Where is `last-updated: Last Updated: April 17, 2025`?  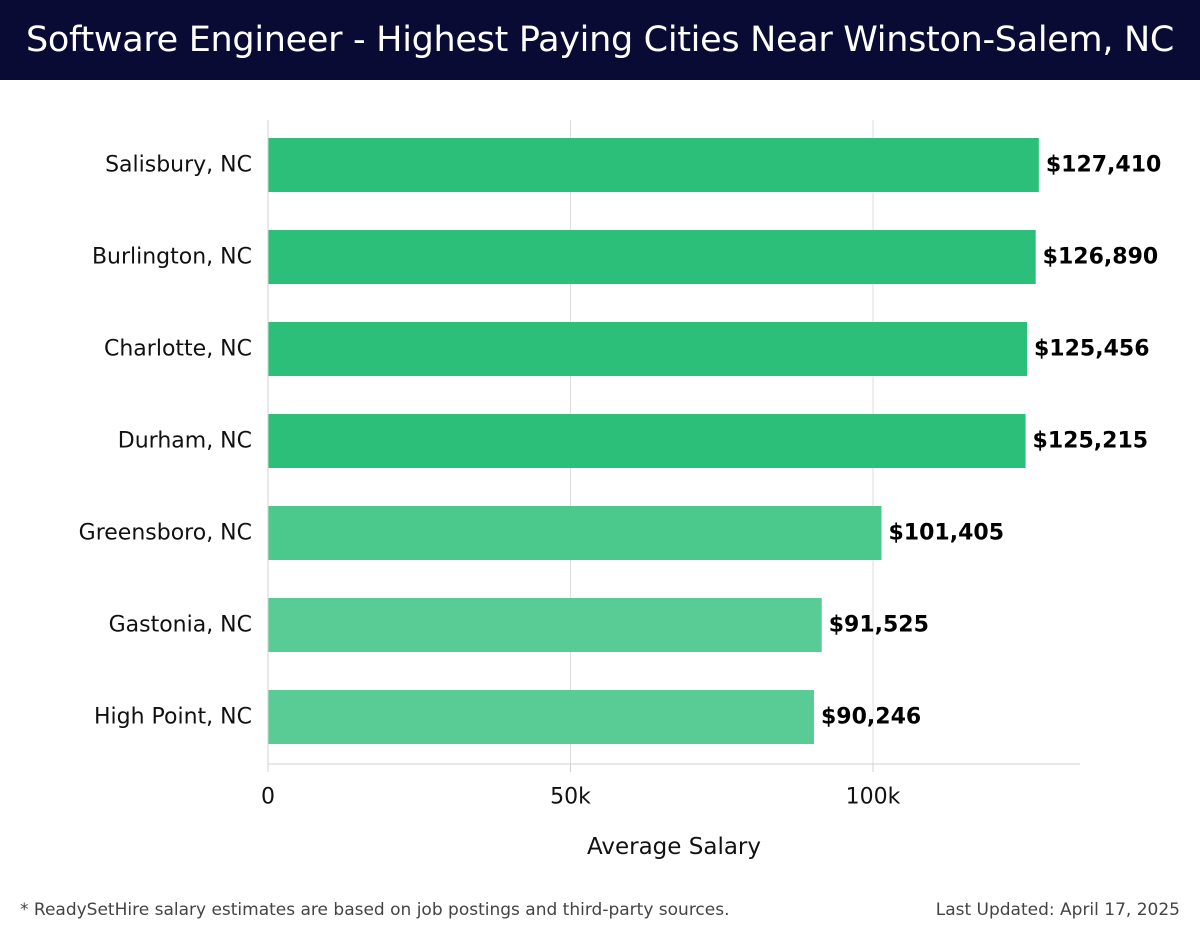
last-updated: Last Updated: April 17, 2025 is located at coordinates (1057, 910).